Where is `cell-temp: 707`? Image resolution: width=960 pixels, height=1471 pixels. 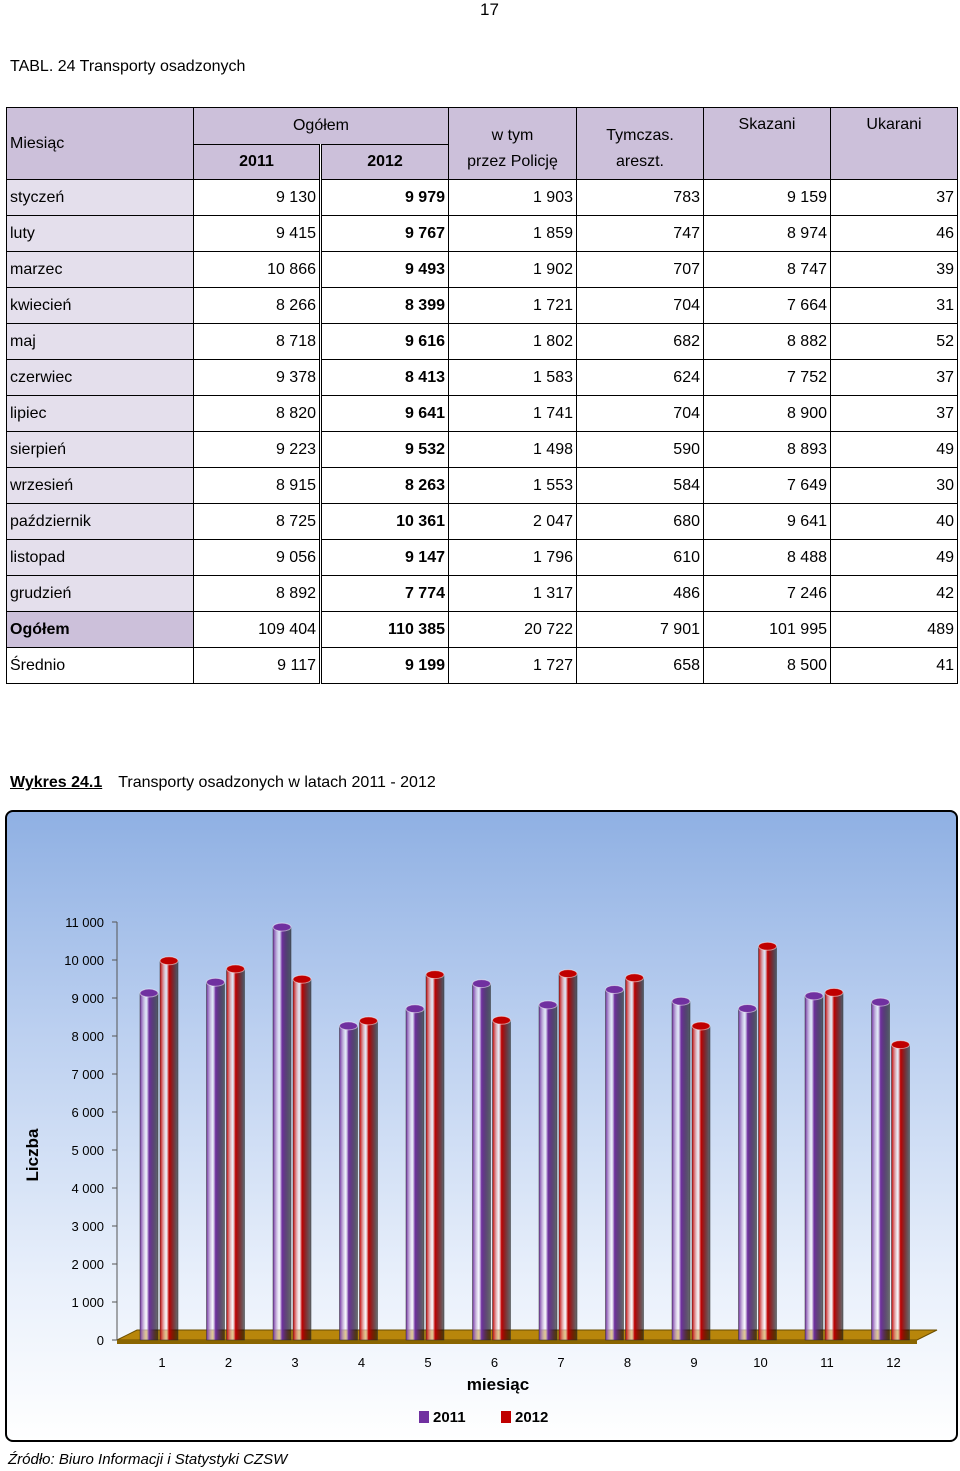
cell-temp: 707 is located at coordinates (640, 269).